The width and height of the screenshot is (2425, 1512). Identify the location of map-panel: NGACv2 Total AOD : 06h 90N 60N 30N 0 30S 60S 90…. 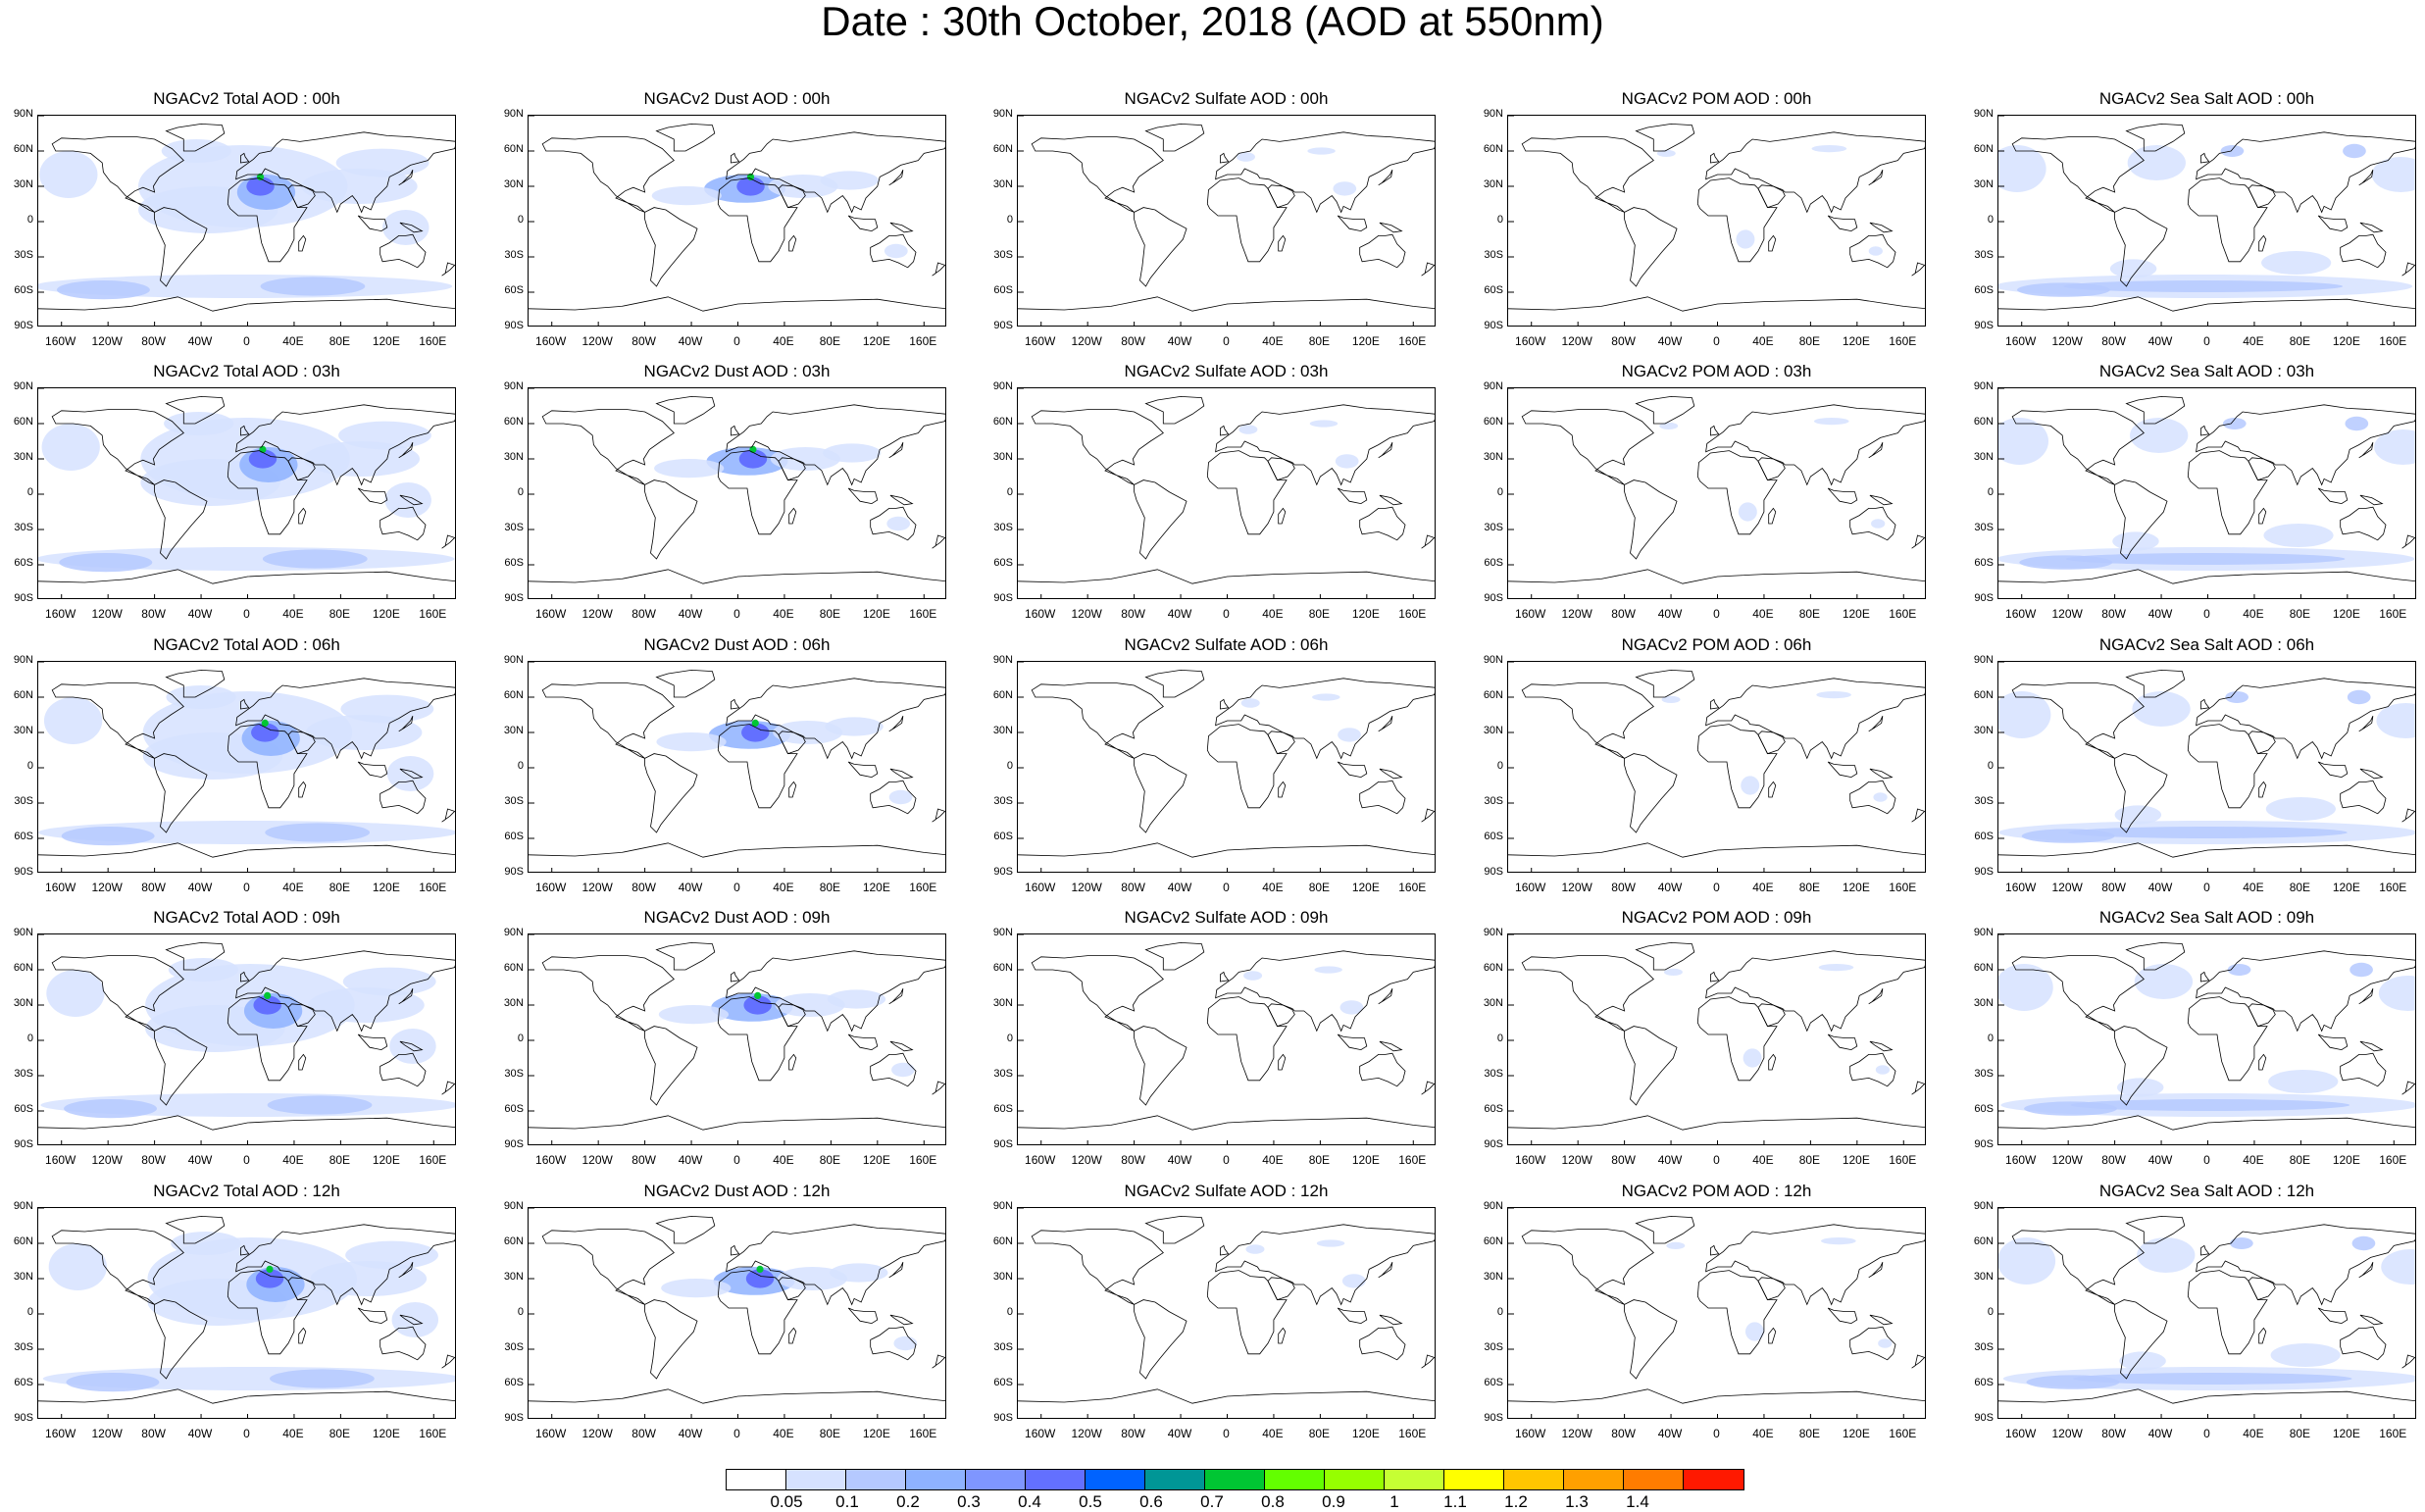
(235, 764).